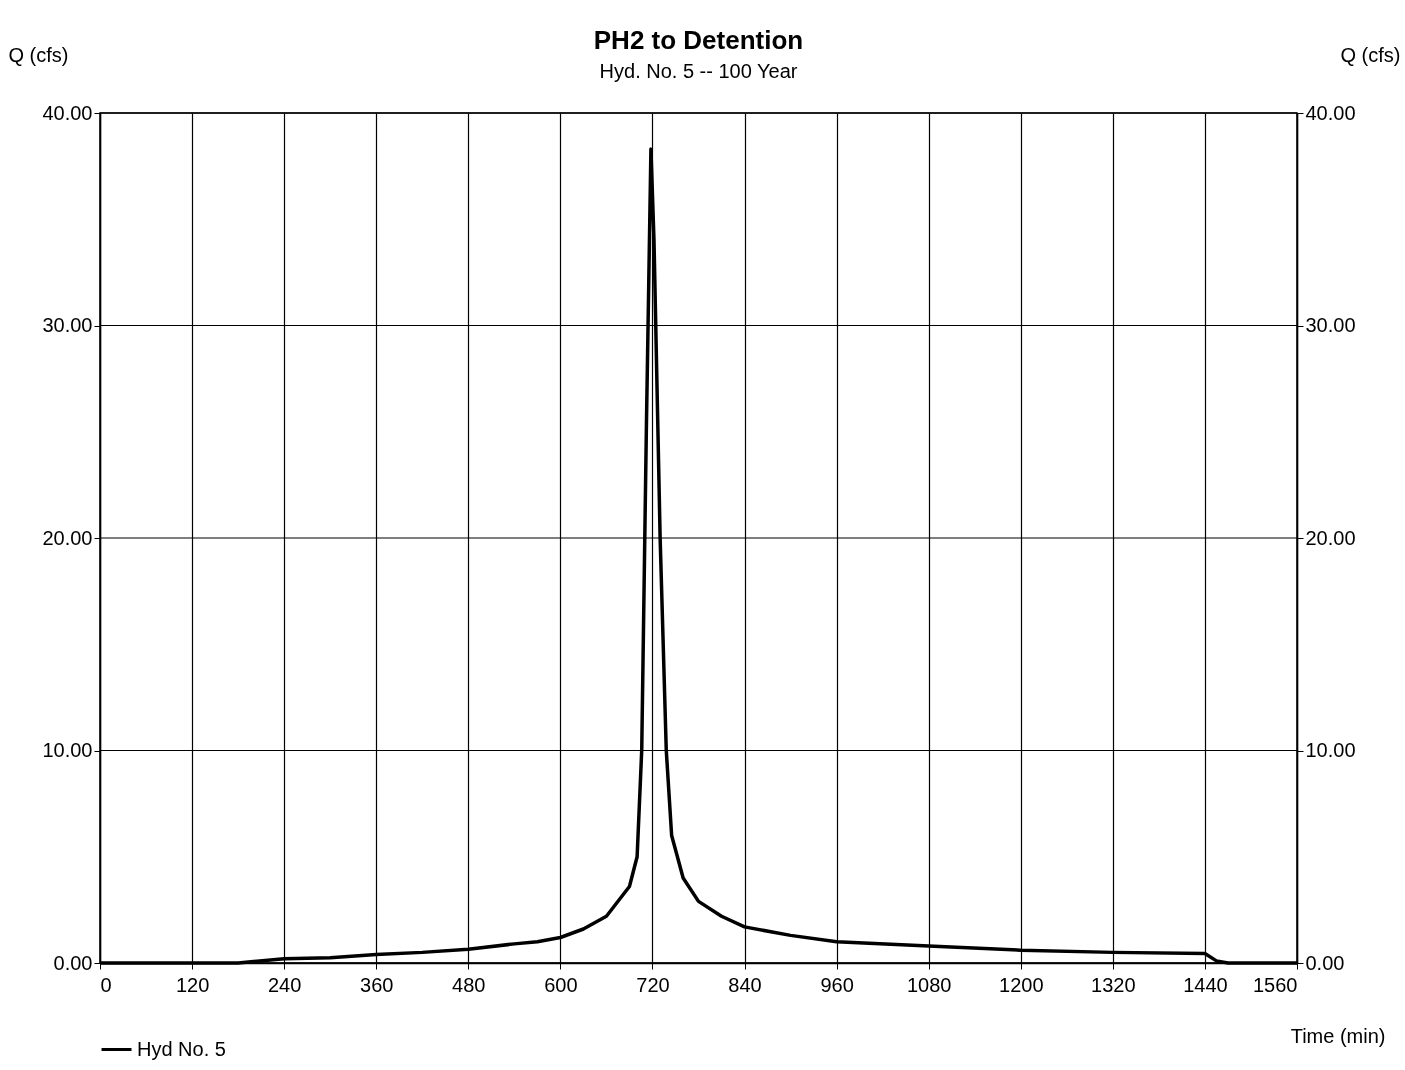  What do you see at coordinates (837, 984) in the screenshot?
I see `x-tick-label: 960` at bounding box center [837, 984].